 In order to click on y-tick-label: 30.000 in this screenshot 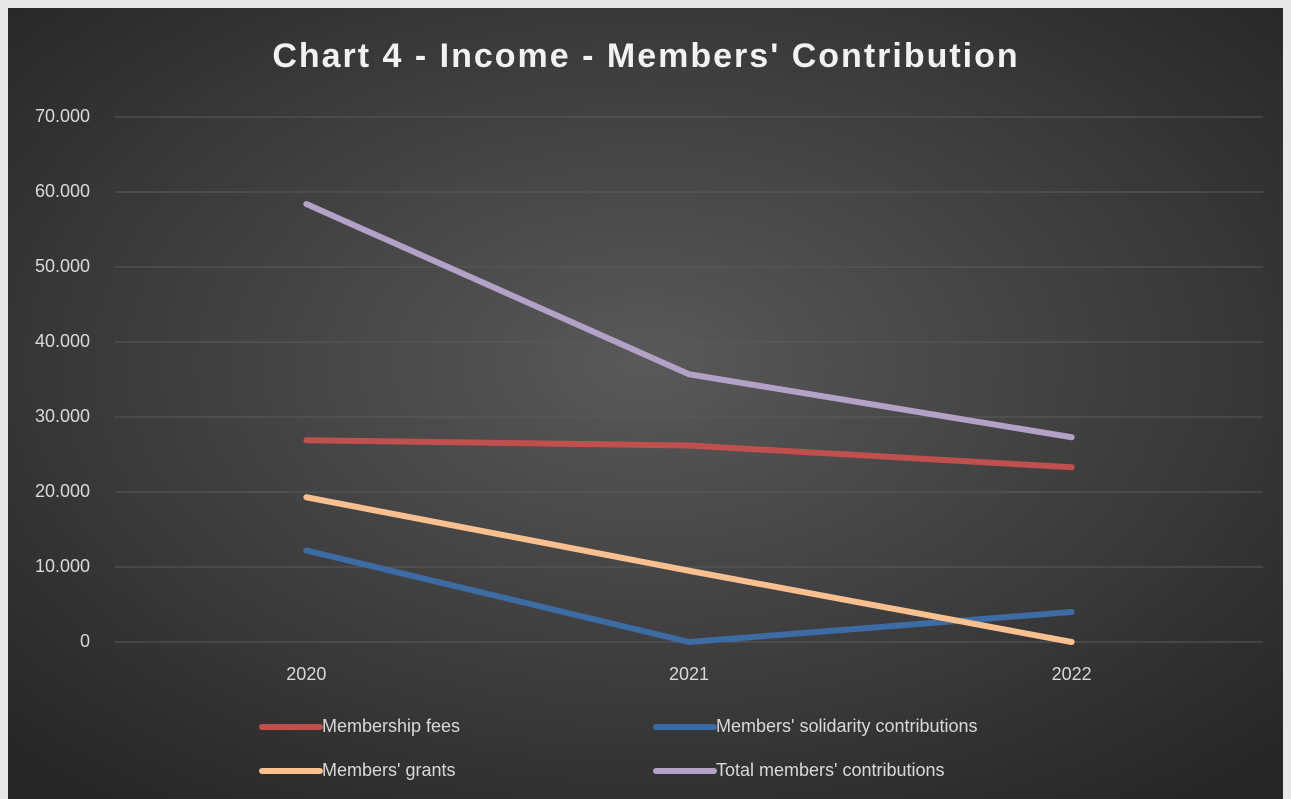, I will do `click(62, 416)`.